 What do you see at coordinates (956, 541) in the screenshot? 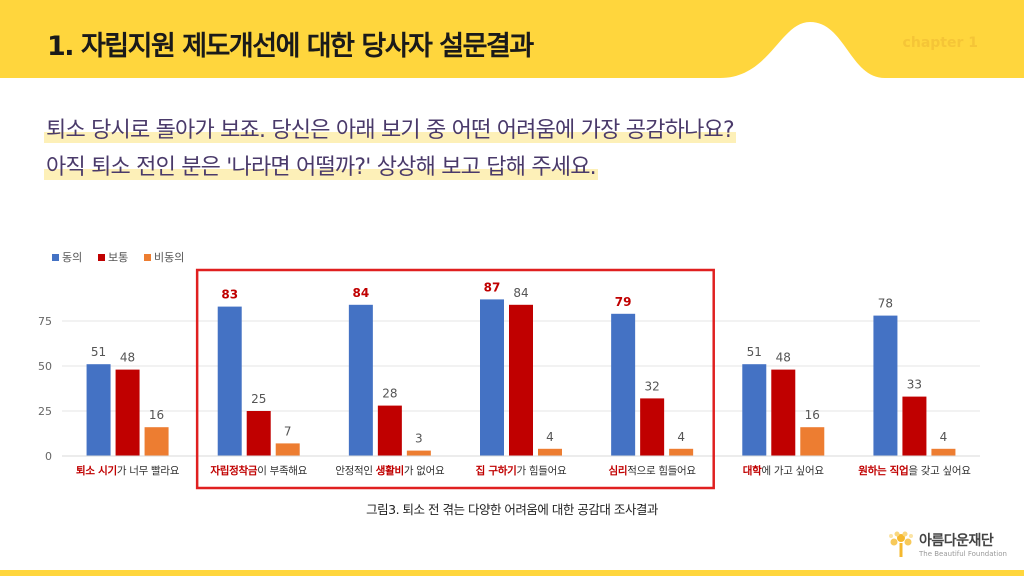
I see `logo-name: 아름다운재단` at bounding box center [956, 541].